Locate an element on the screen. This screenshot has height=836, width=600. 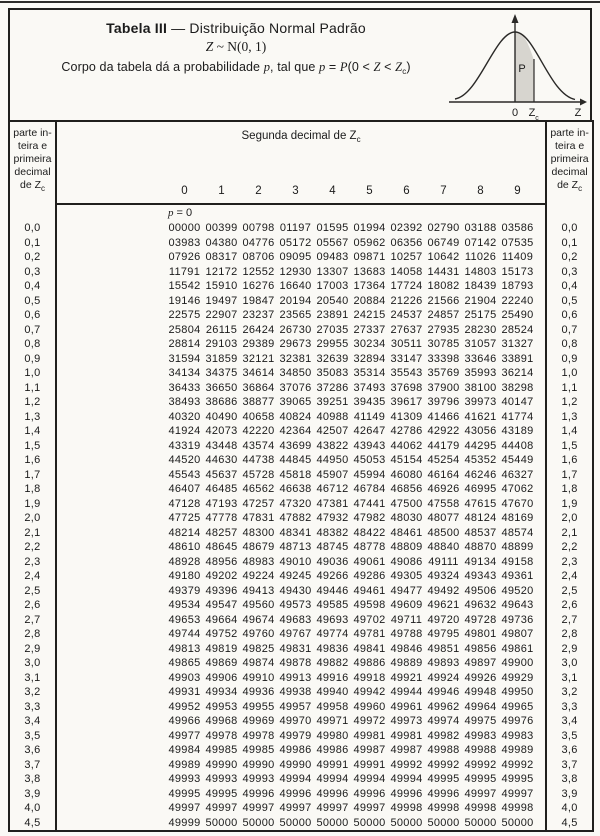
value-cell: 44520 is located at coordinates (184, 460).